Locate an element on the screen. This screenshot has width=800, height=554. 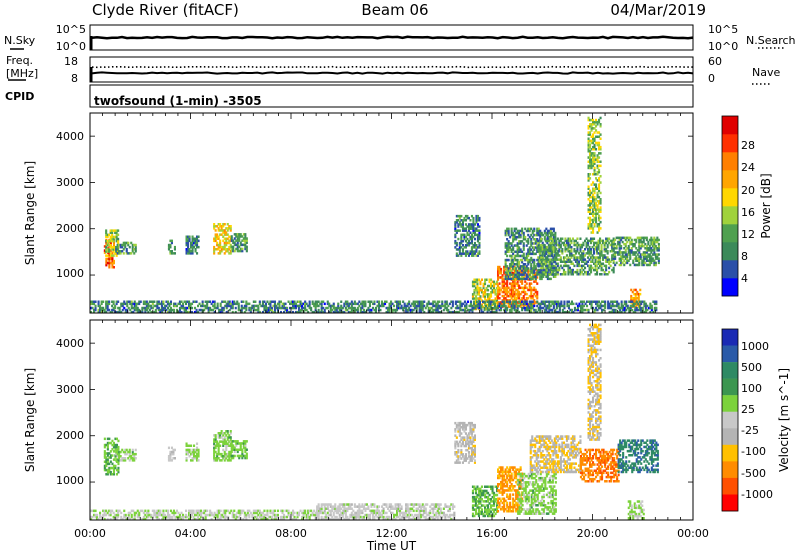
colorbar-block is located at coordinates (730, 143).